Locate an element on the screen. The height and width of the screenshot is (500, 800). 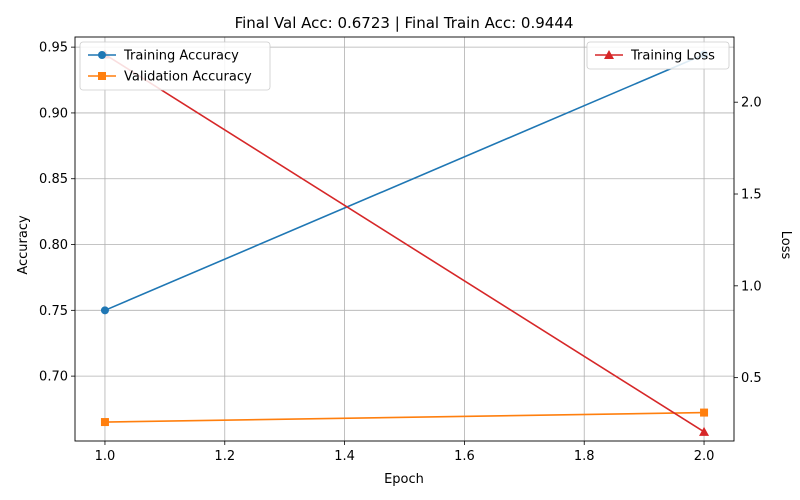
y-tick-label: 0.90 is located at coordinates (53, 113).